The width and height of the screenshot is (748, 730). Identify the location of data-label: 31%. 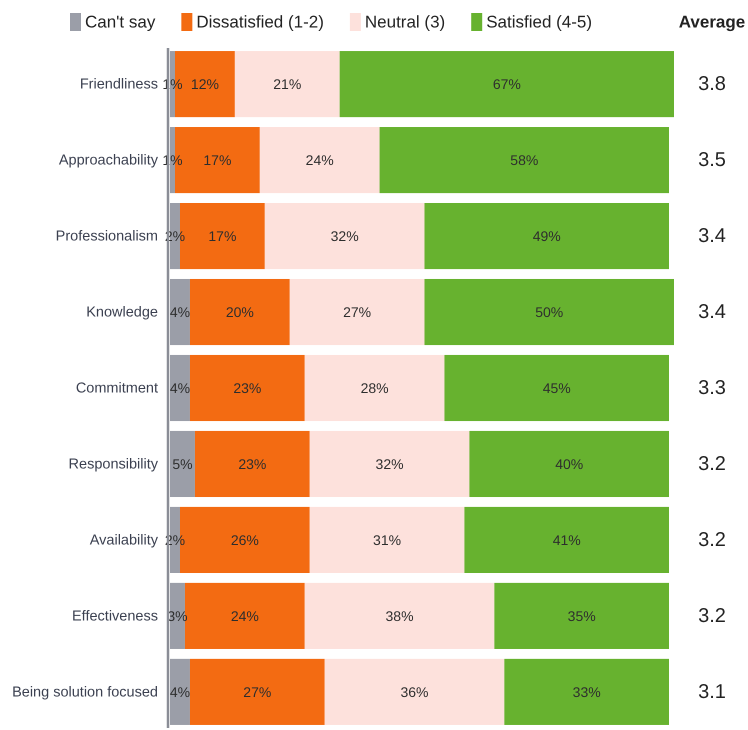
(387, 540).